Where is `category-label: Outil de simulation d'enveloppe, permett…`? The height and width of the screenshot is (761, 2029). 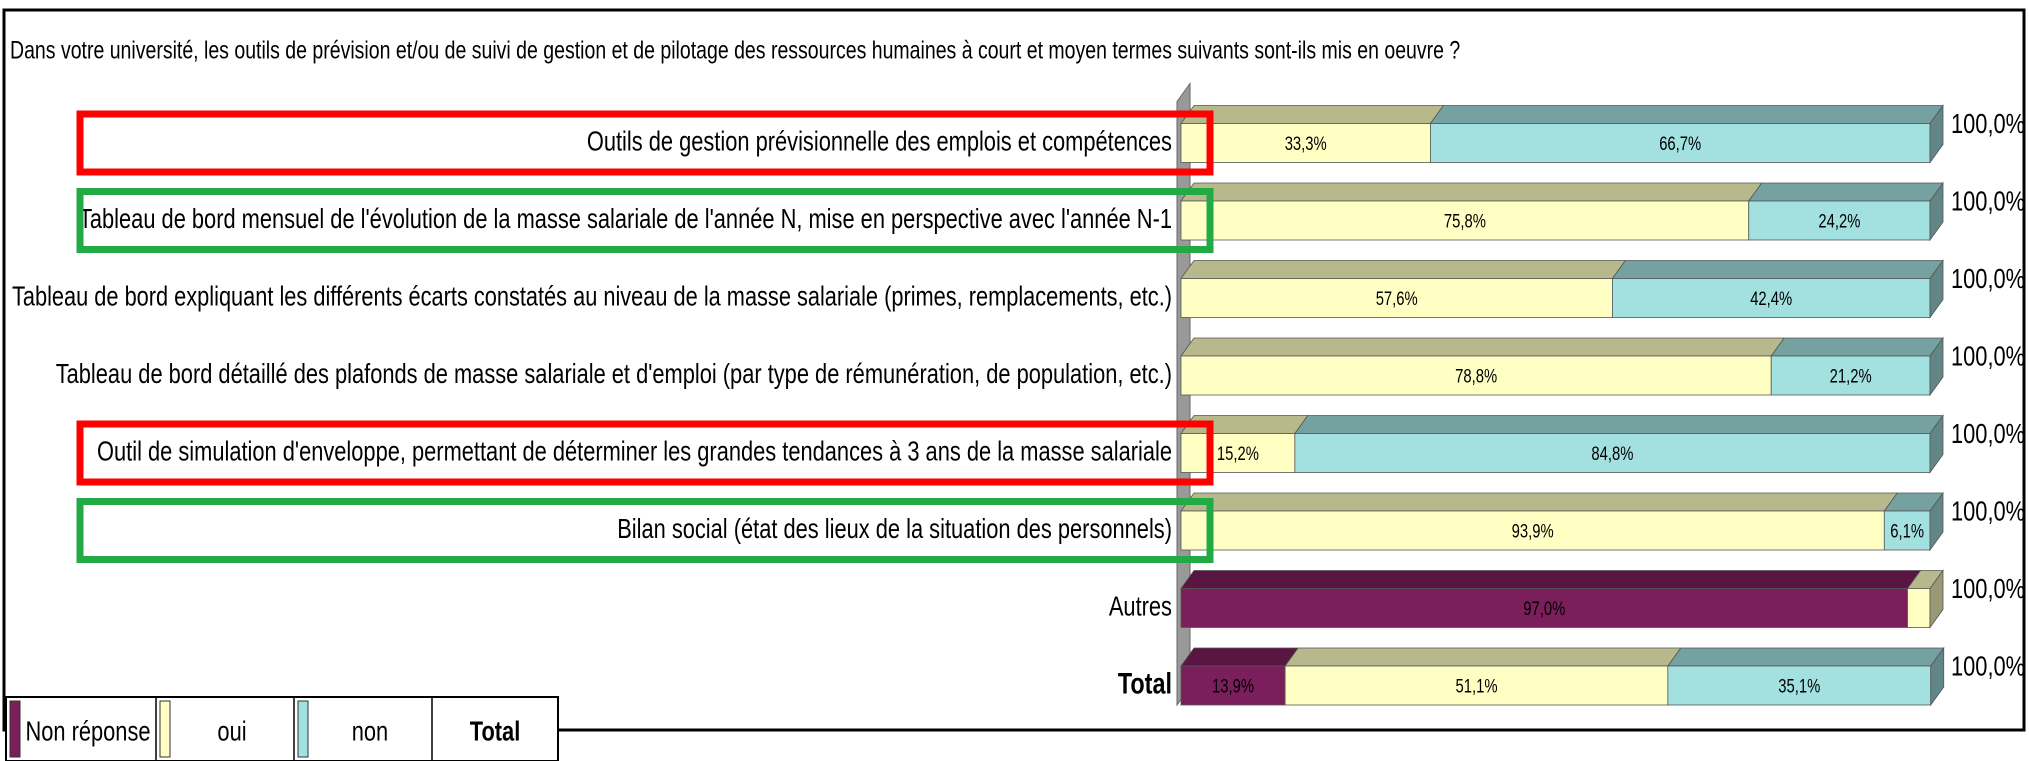
category-label: Outil de simulation d'enveloppe, permett… is located at coordinates (634, 450).